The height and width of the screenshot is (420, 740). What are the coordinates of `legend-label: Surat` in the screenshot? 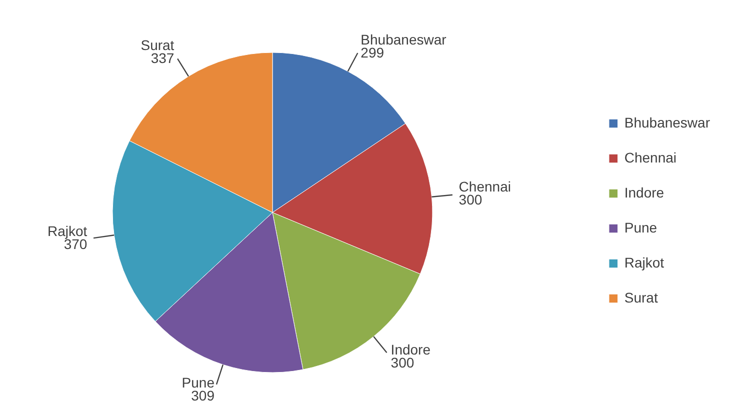 It's located at (641, 298).